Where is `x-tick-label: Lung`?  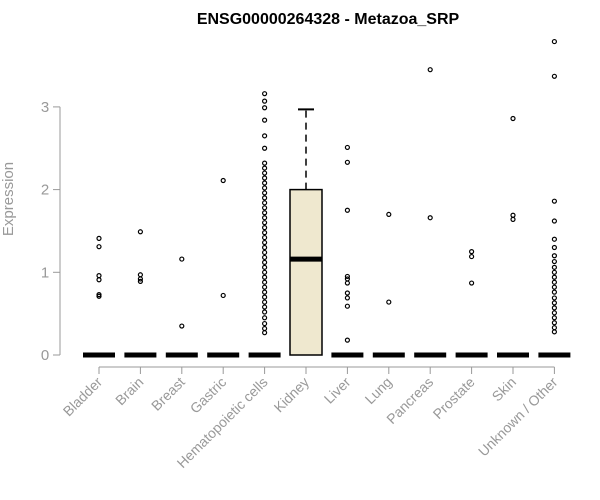
x-tick-label: Lung is located at coordinates (378, 390).